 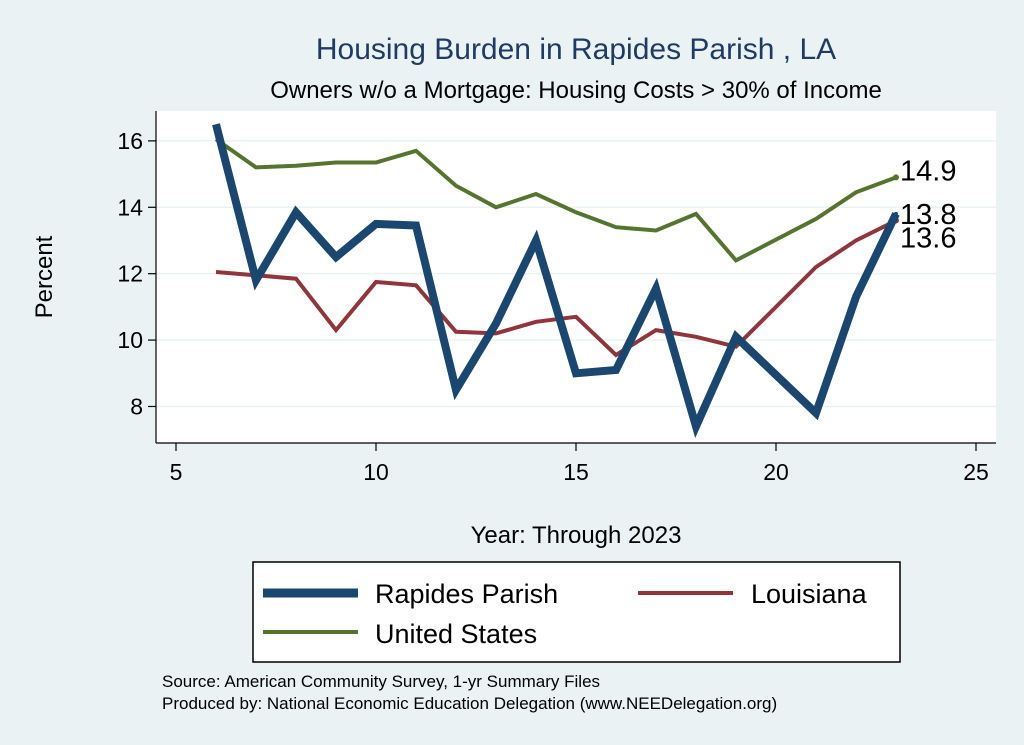 I want to click on end-labels: 13.813.6 14.9, so click(x=928, y=204).